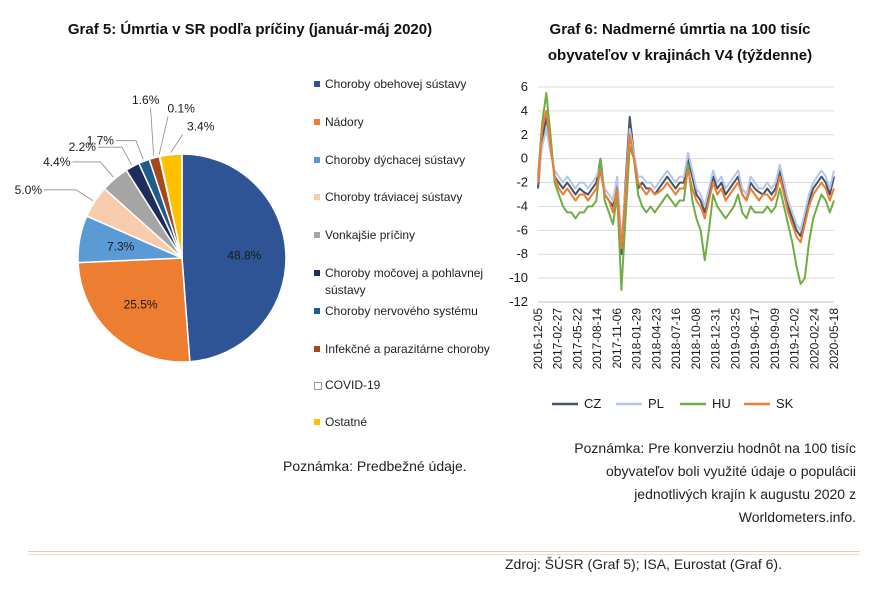 The image size is (879, 595). Describe the element at coordinates (680, 29) in the screenshot. I see `chart6-title-line1: Graf 6: Nadmerné úmrtia na 100 tisíc` at that location.